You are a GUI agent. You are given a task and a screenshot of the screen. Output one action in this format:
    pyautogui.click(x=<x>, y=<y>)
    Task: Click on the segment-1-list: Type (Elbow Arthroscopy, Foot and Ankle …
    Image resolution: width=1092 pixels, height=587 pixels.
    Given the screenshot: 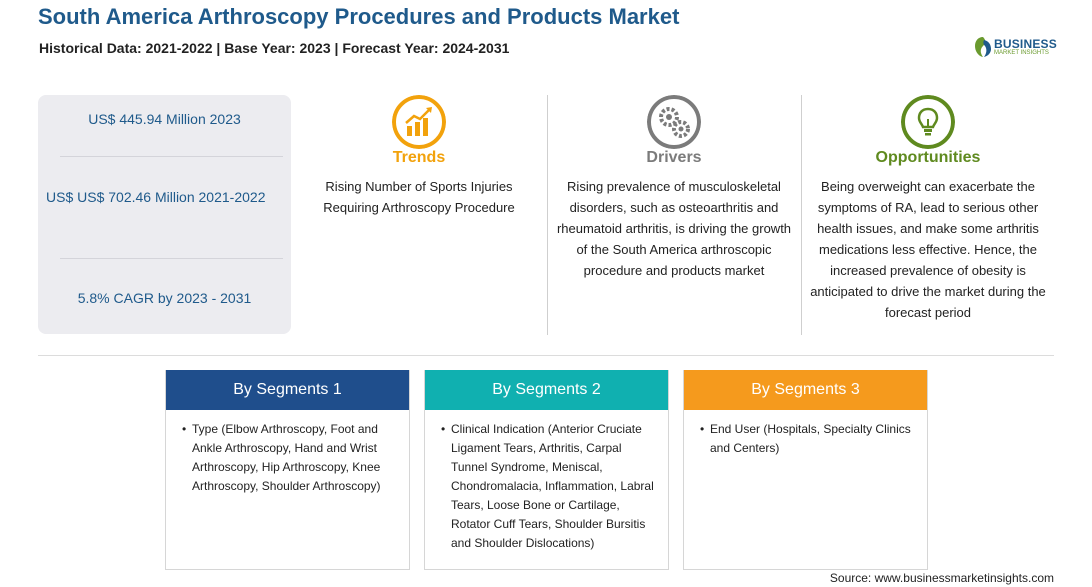 What is the action you would take?
    pyautogui.click(x=290, y=458)
    